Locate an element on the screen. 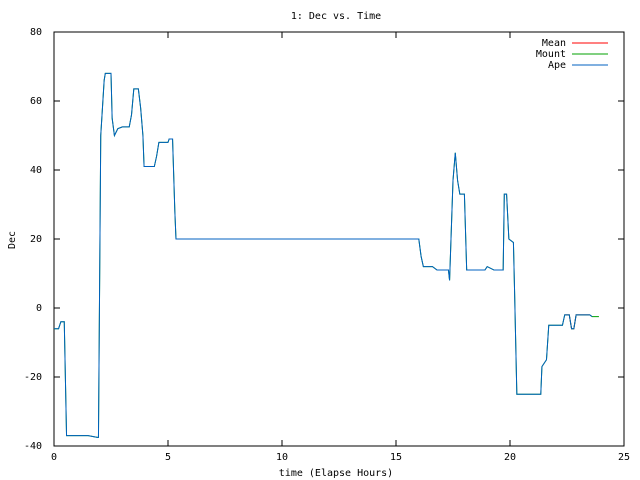 The width and height of the screenshot is (640, 480). chart-title: 1: Dec vs. Time is located at coordinates (336, 16).